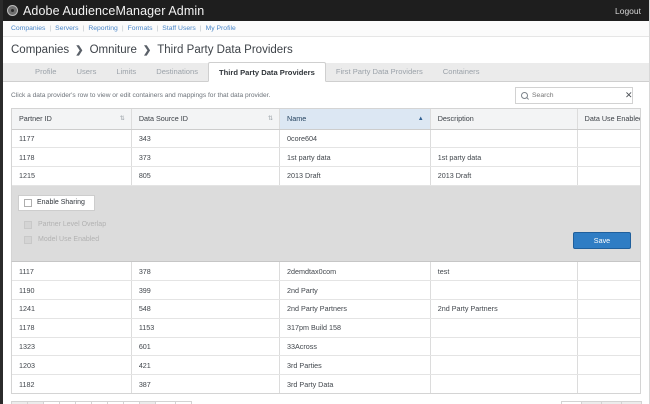 The height and width of the screenshot is (404, 650). I want to click on enable-sharing-checkbox: Enable Sharing, so click(56, 202).